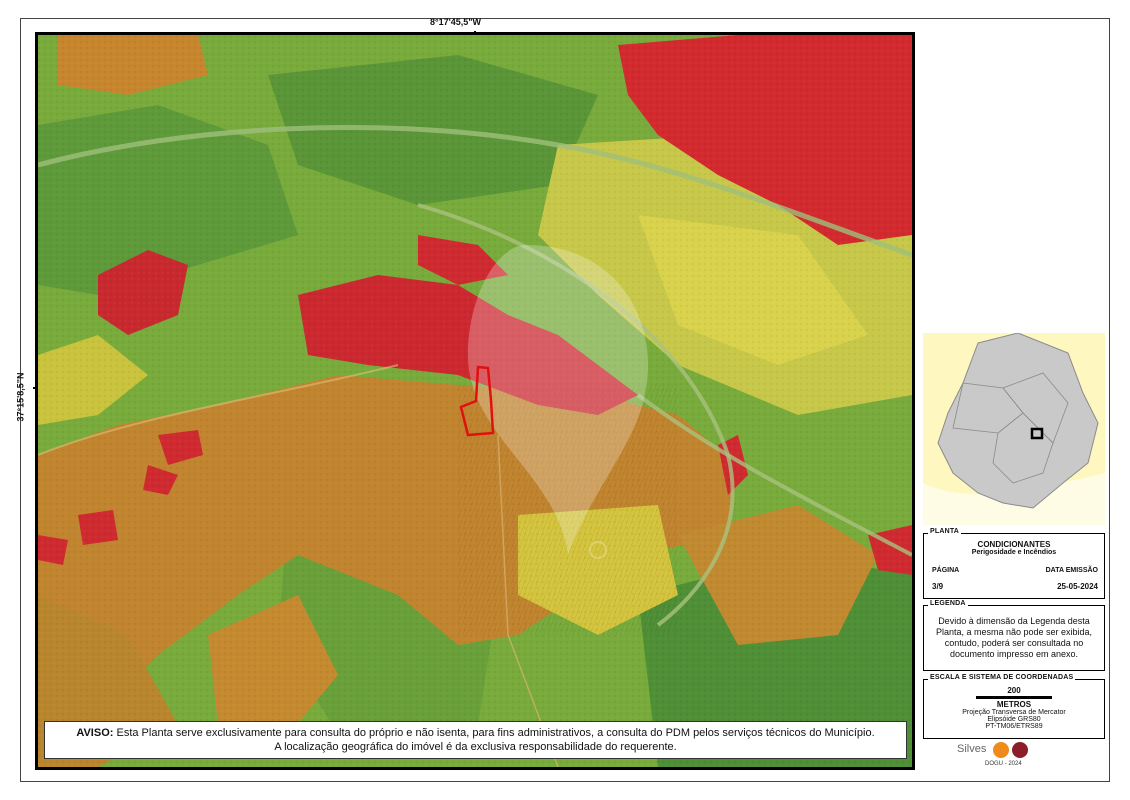 The width and height of the screenshot is (1130, 800). I want to click on latitude-label: 37°15'8,5"N, so click(20, 397).